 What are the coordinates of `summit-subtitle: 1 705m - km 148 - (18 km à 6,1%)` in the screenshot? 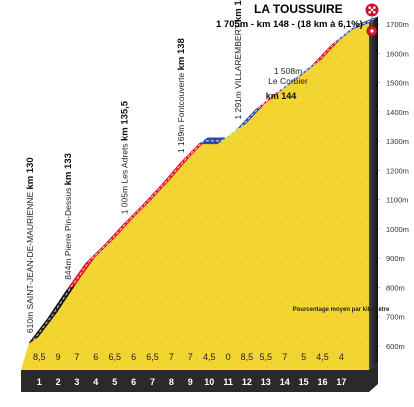 It's located at (289, 24).